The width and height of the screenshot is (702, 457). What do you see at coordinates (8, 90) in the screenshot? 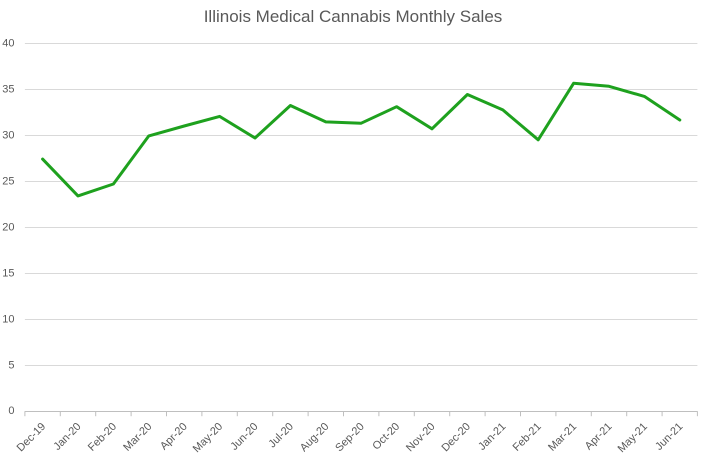
I see `svg-text: 35` at bounding box center [8, 90].